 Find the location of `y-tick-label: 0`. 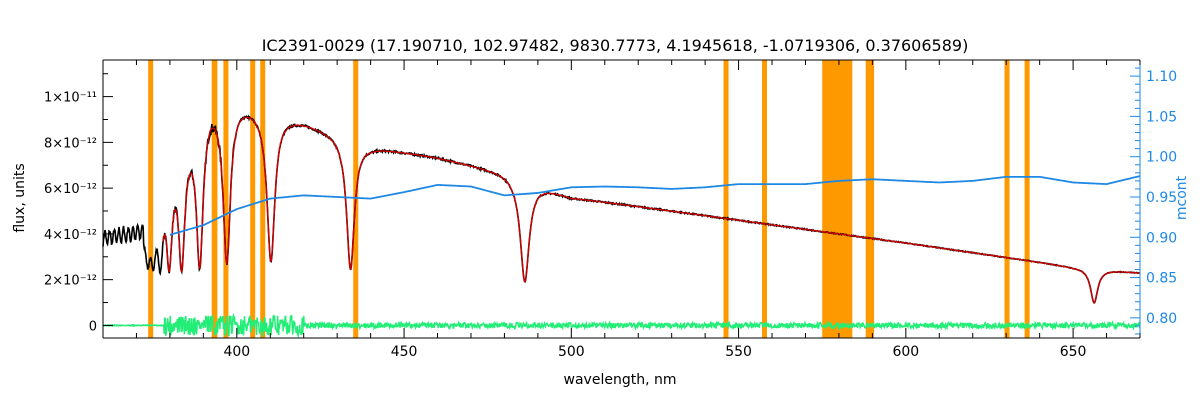

y-tick-label: 0 is located at coordinates (93, 326).